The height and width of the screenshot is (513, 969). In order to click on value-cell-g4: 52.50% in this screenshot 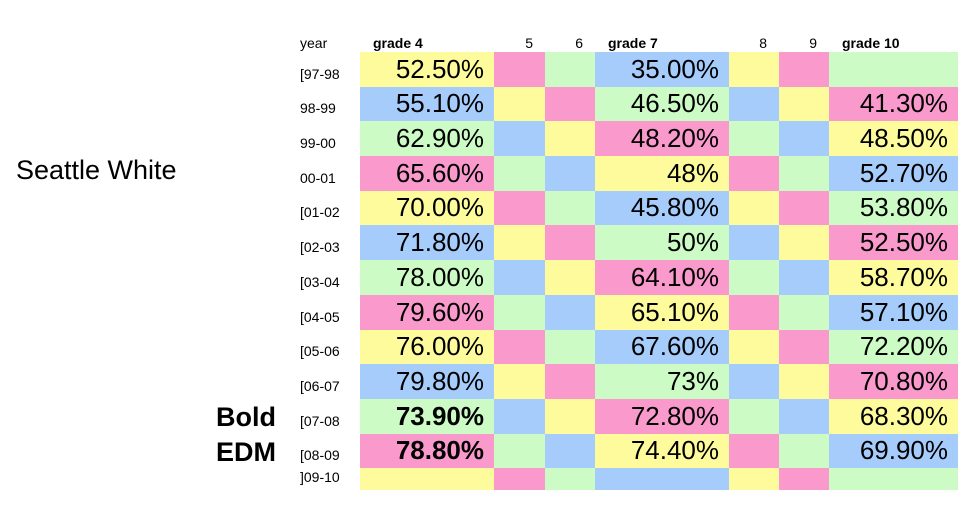, I will do `click(427, 69)`.